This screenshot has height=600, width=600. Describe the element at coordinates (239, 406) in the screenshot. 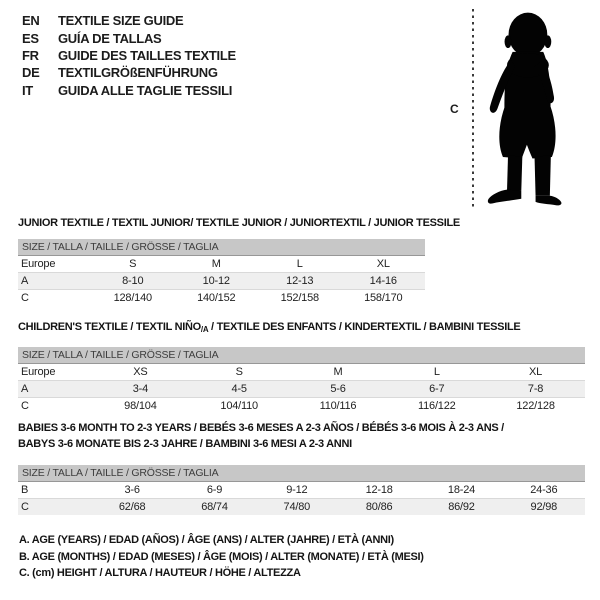

I see `table-cell: 104/110` at that location.